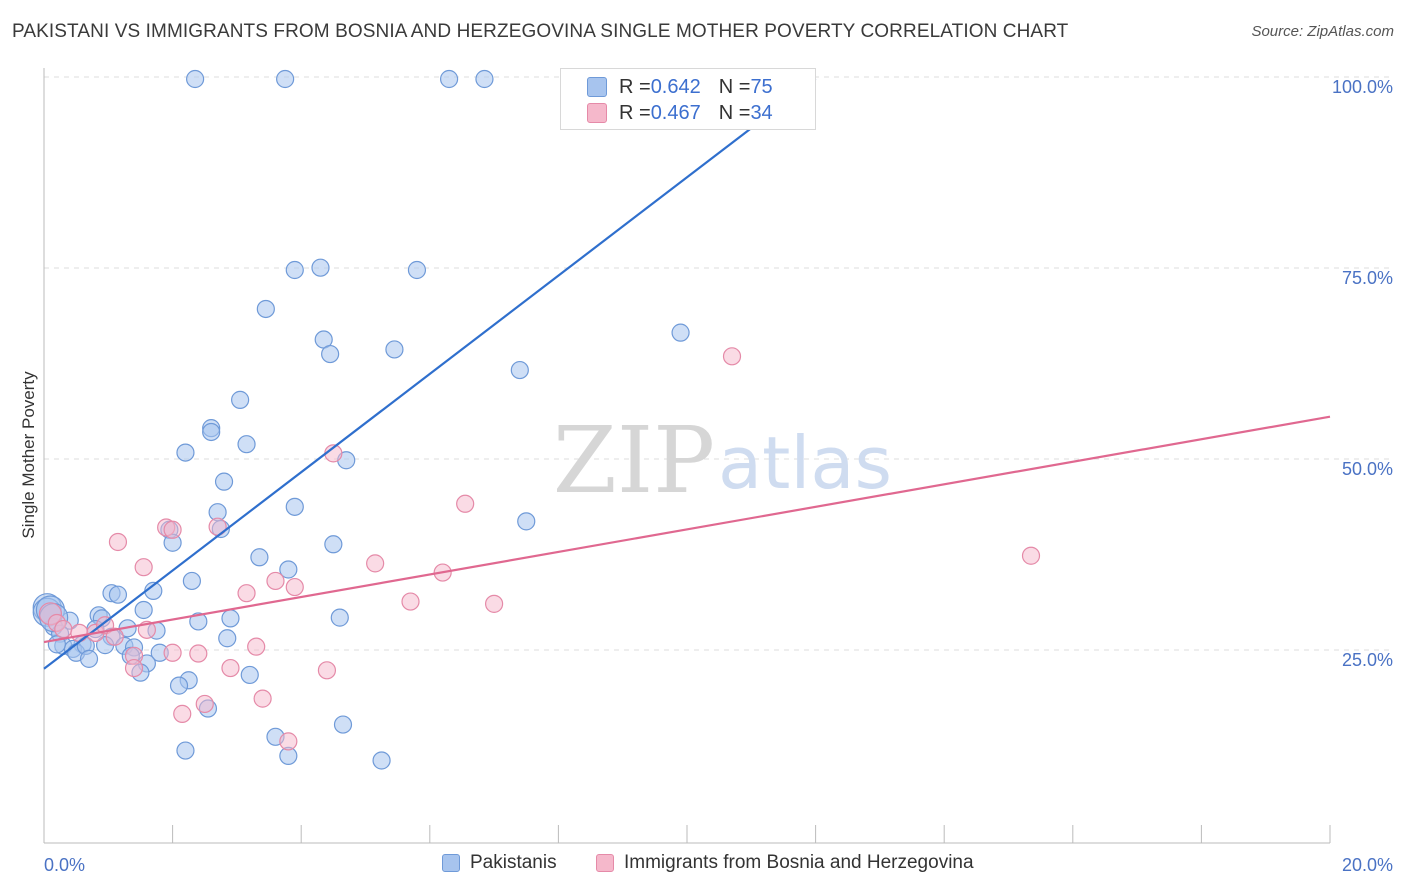  What do you see at coordinates (1367, 865) in the screenshot?
I see `x-tick-label: 20.0%` at bounding box center [1367, 865].